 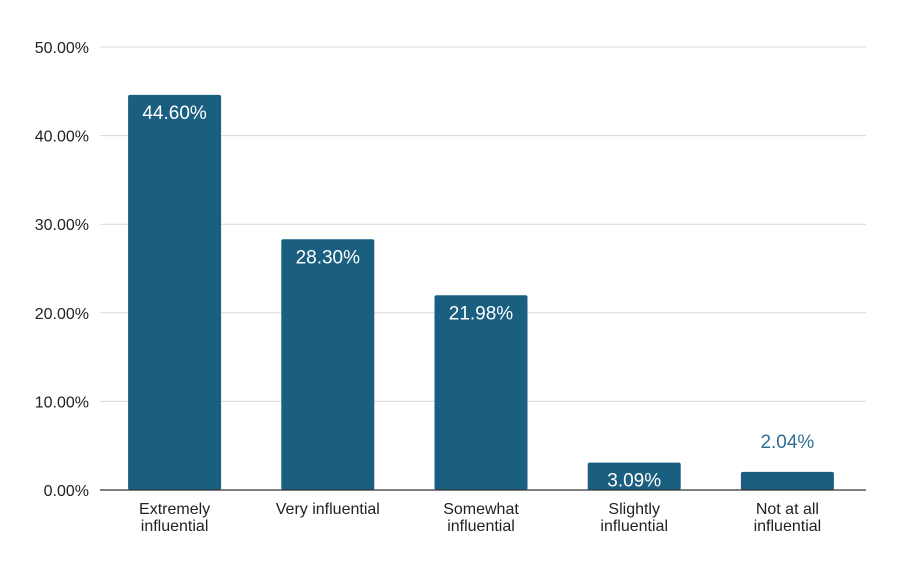 I want to click on data-label: 2.04%, so click(x=787, y=442).